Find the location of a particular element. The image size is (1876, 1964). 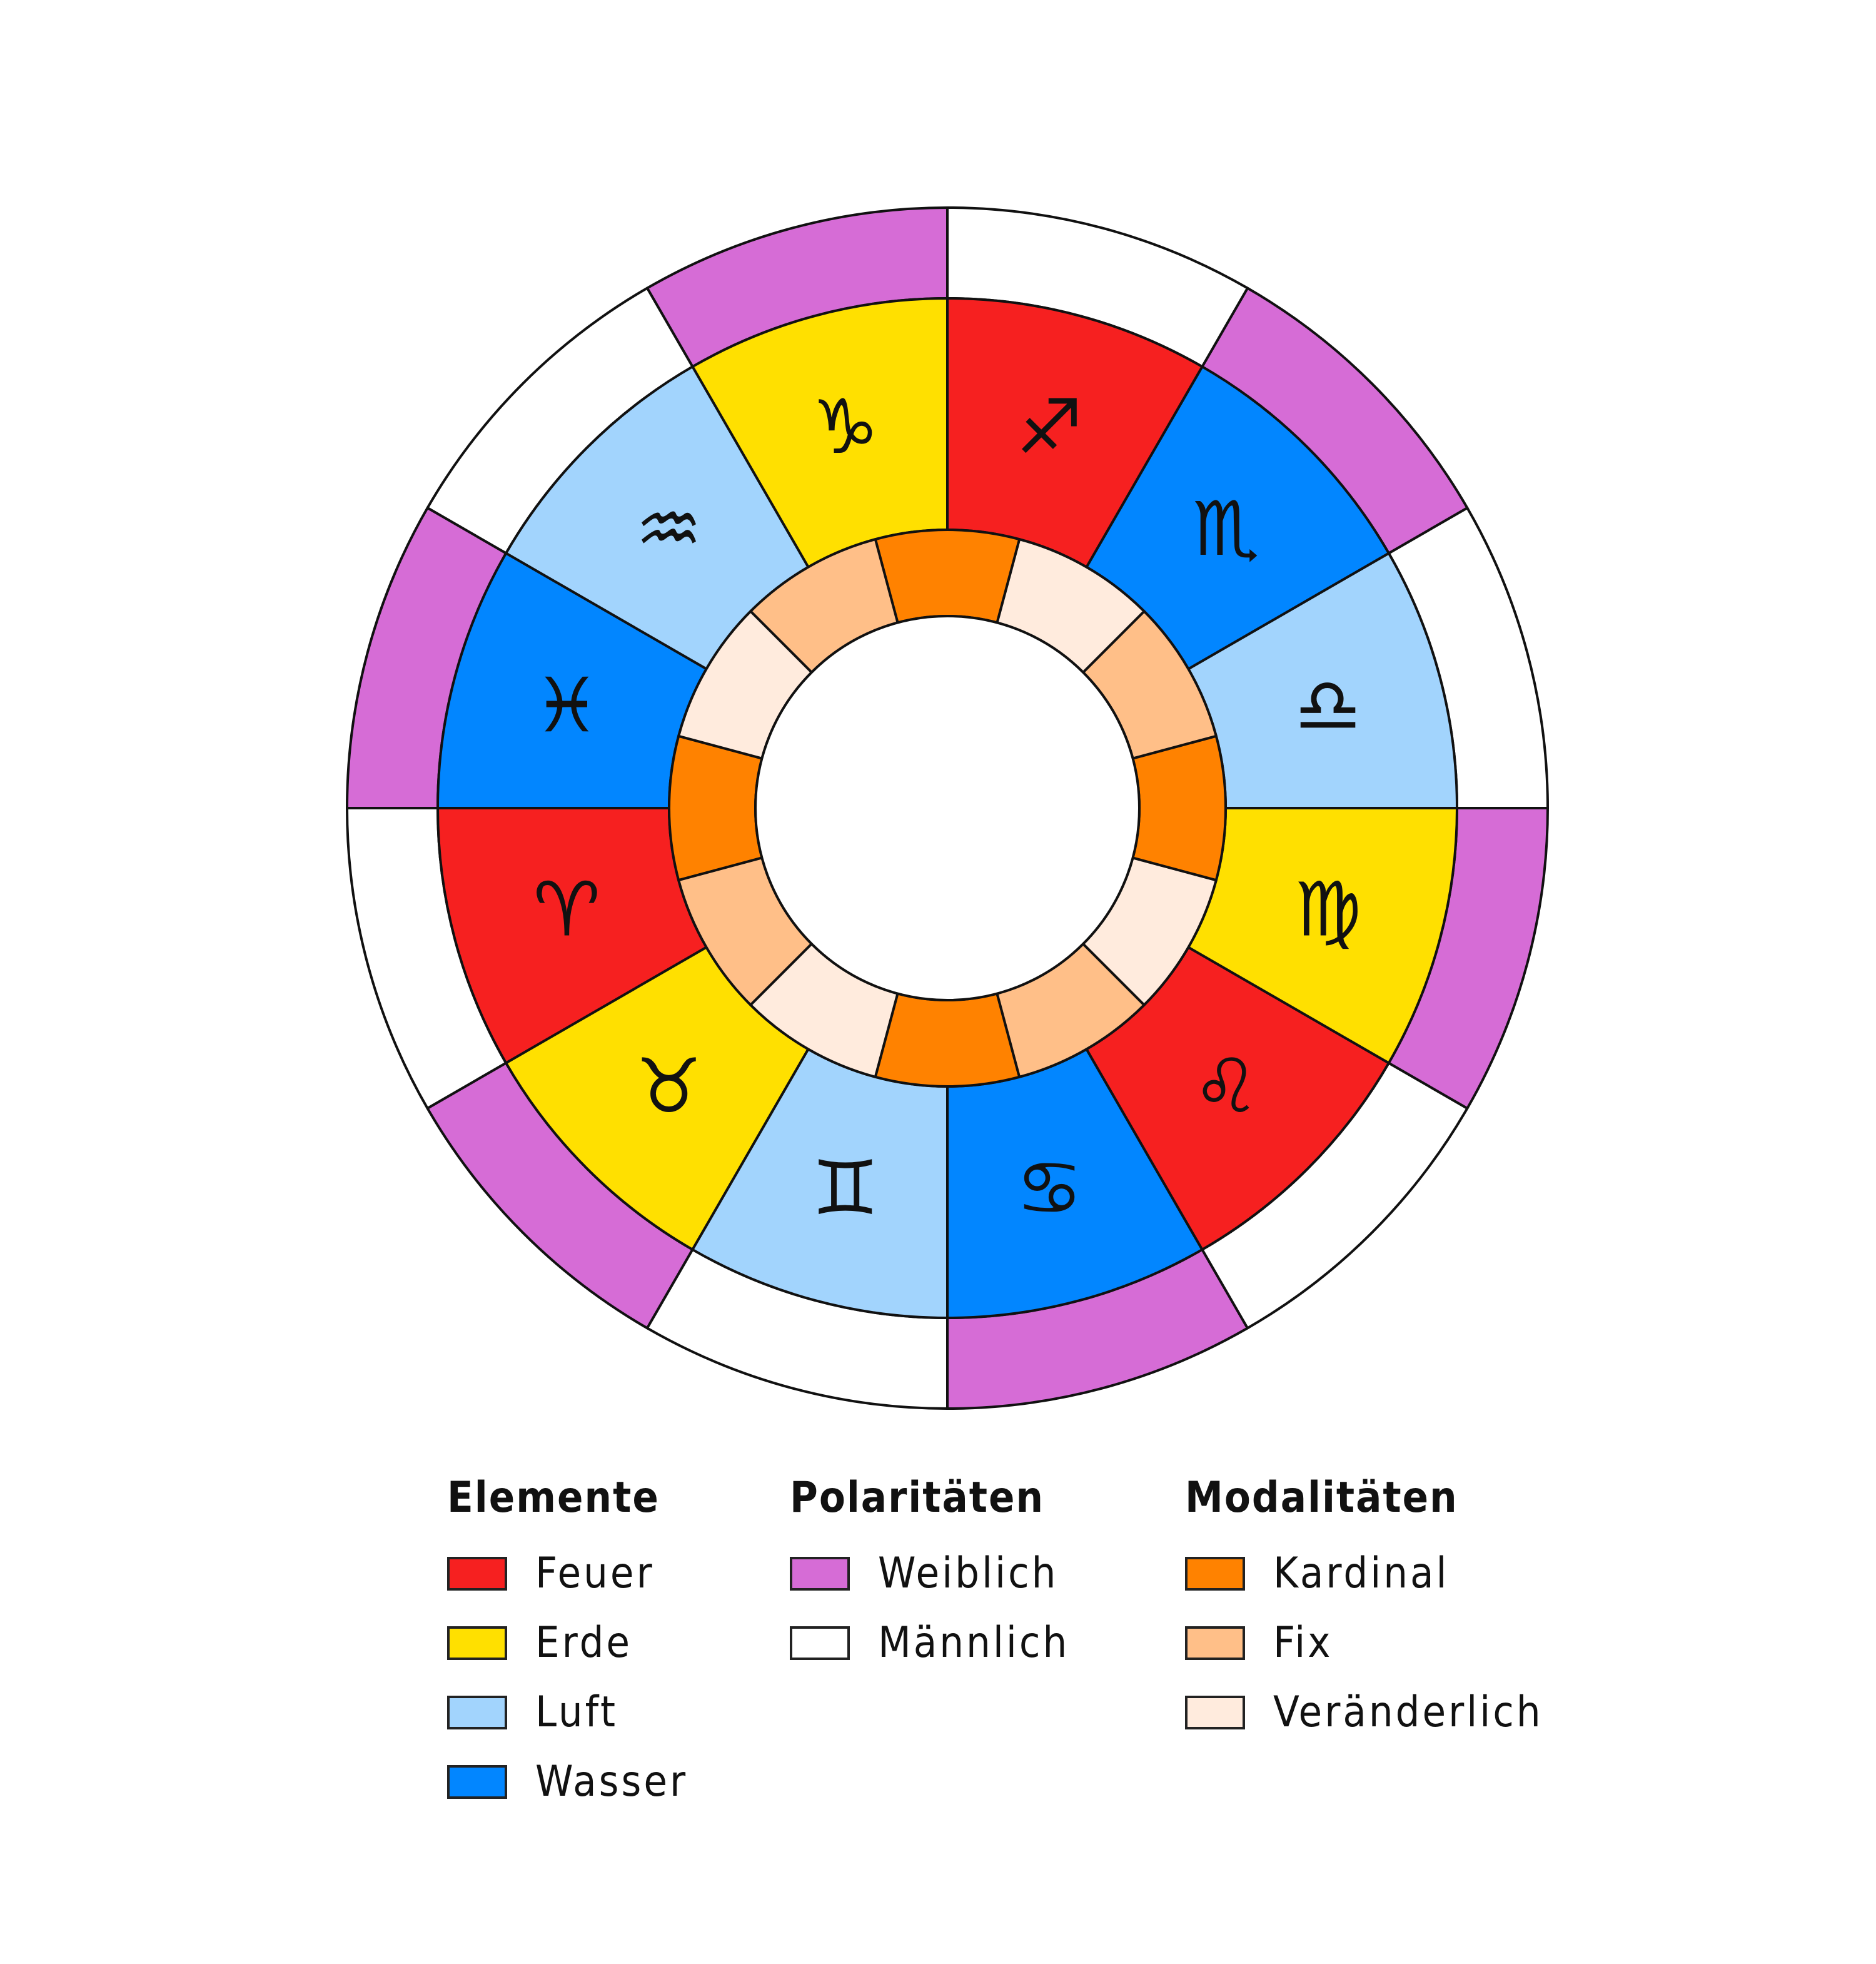

legend-item-feuer: Feuer is located at coordinates (567, 1573).